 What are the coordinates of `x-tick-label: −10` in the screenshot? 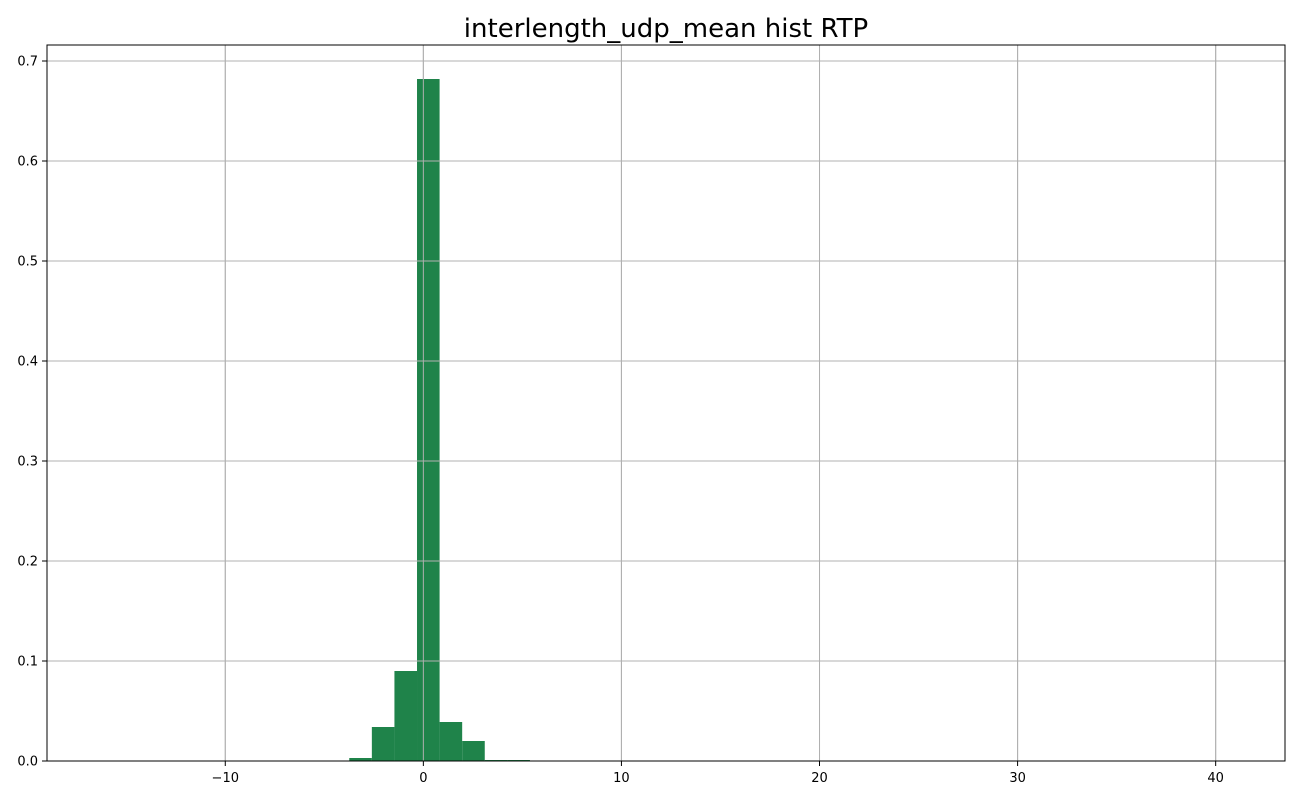 It's located at (225, 778).